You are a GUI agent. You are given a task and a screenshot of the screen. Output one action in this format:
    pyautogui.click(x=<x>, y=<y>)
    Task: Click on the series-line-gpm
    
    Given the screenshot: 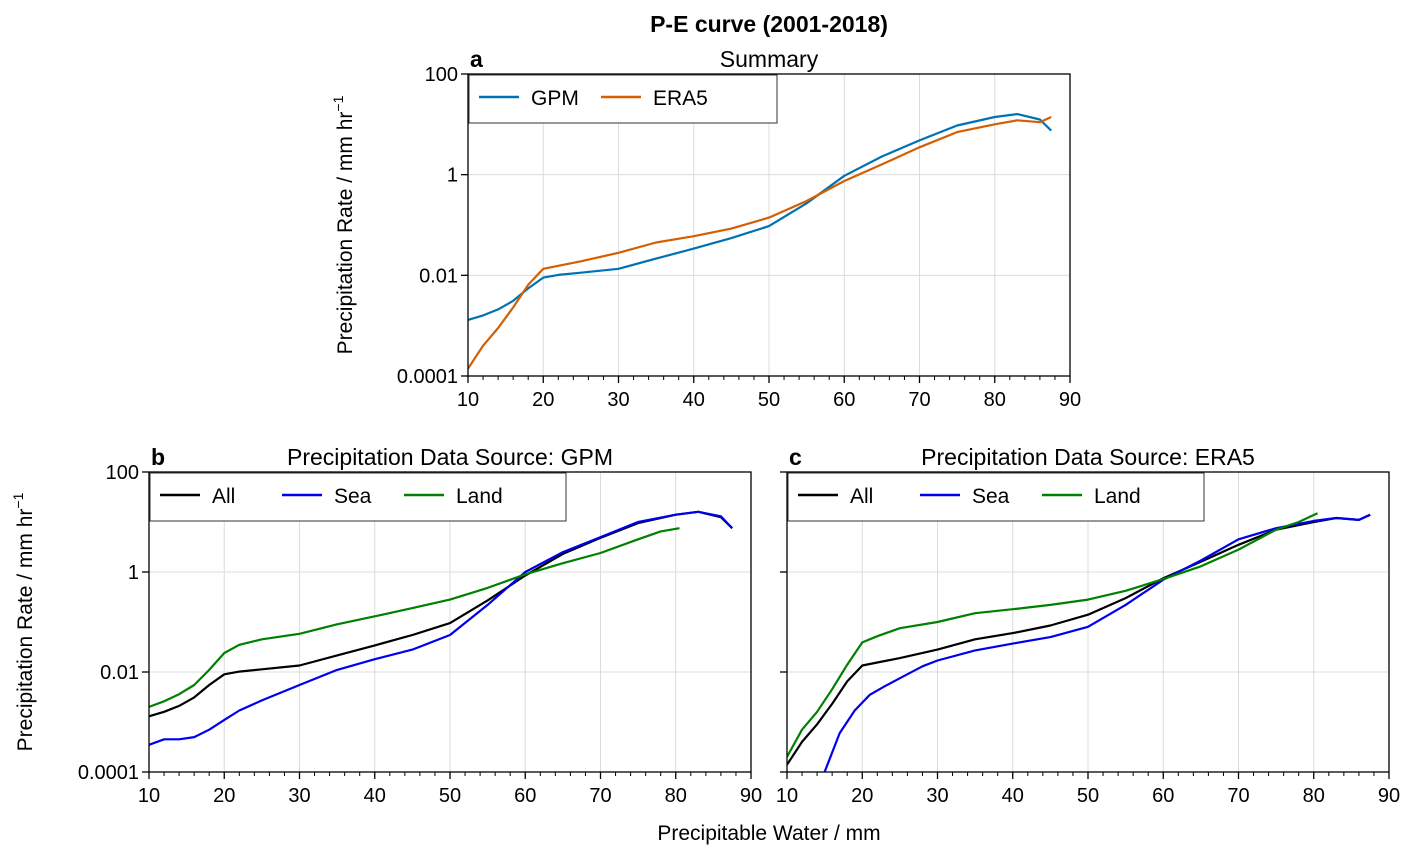 What is the action you would take?
    pyautogui.click(x=760, y=216)
    